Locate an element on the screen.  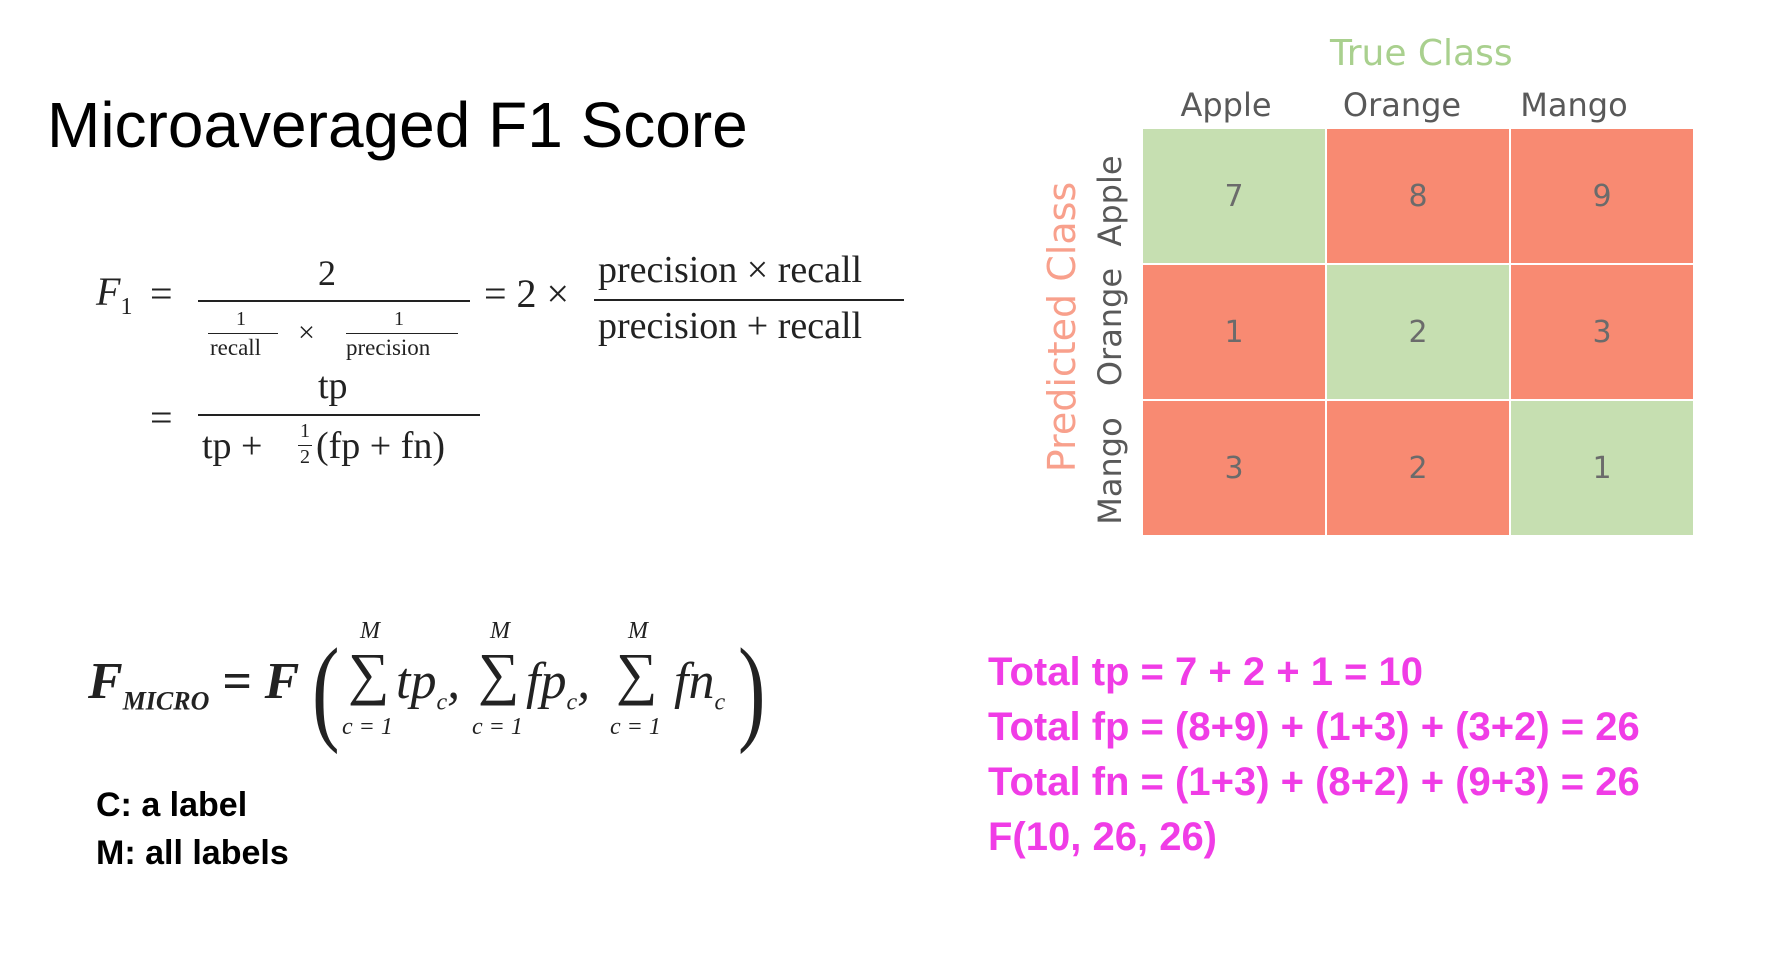
f1-recall-den: recall is located at coordinates (236, 347).